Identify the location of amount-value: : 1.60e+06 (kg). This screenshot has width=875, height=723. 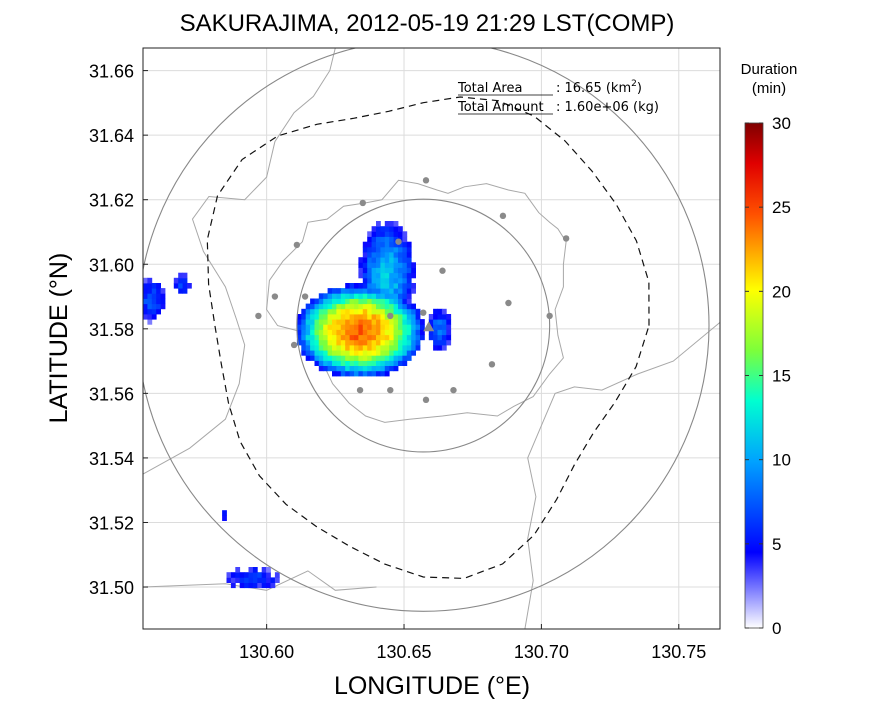
(607, 107).